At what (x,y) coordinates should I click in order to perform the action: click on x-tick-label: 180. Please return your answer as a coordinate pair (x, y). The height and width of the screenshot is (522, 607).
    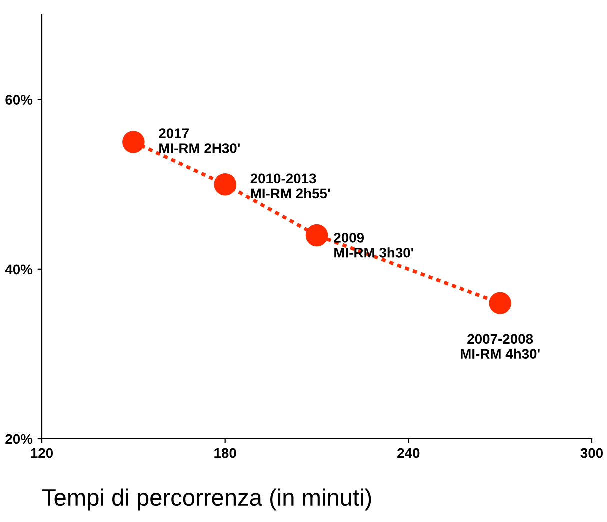
    Looking at the image, I should click on (225, 453).